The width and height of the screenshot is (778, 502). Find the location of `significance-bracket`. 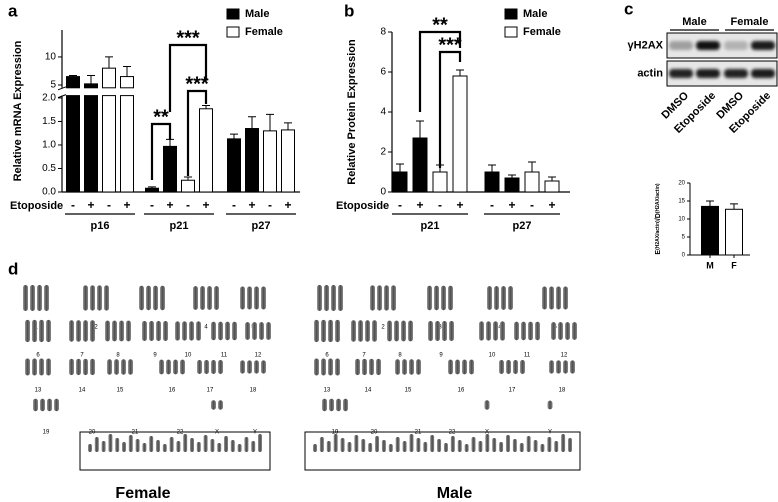

significance-bracket is located at coordinates (161, 151).